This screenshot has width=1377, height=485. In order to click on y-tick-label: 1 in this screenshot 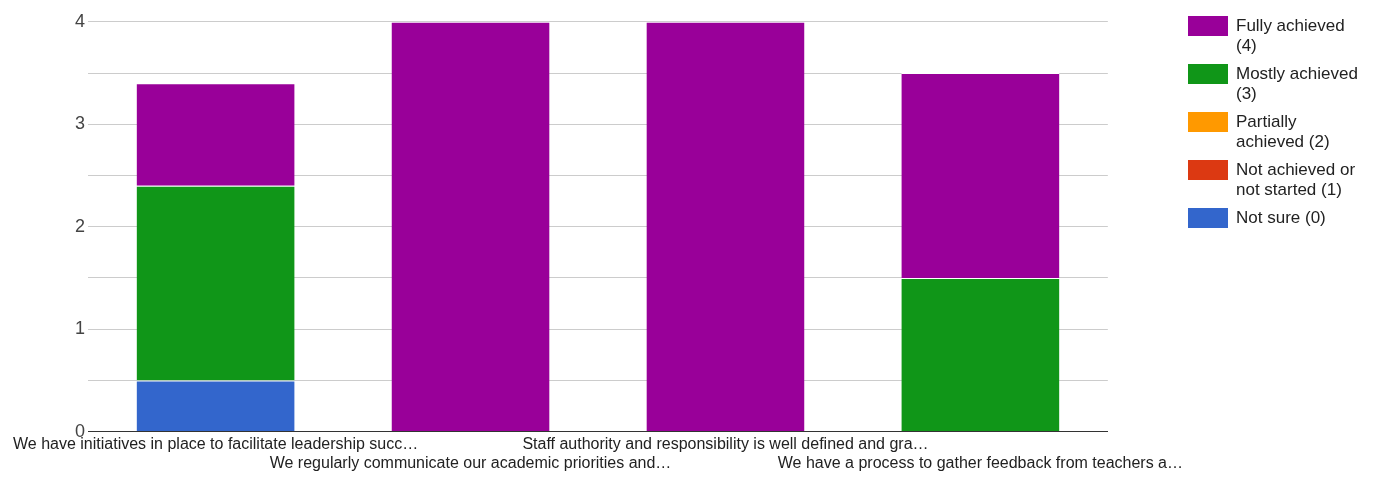, I will do `click(80, 328)`.